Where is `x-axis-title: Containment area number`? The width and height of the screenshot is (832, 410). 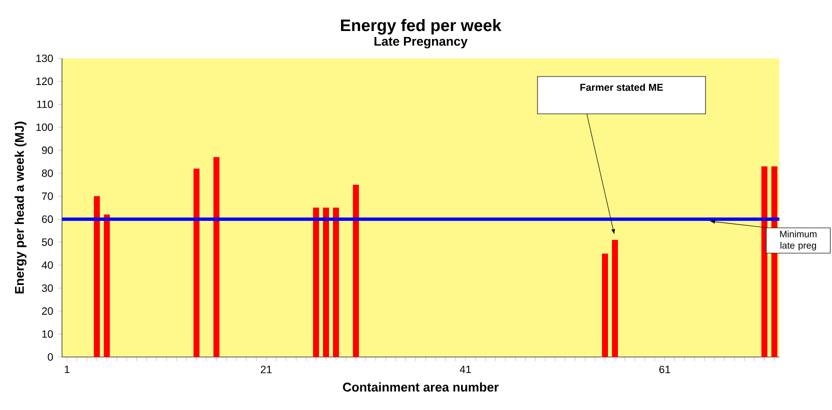
x-axis-title: Containment area number is located at coordinates (421, 387).